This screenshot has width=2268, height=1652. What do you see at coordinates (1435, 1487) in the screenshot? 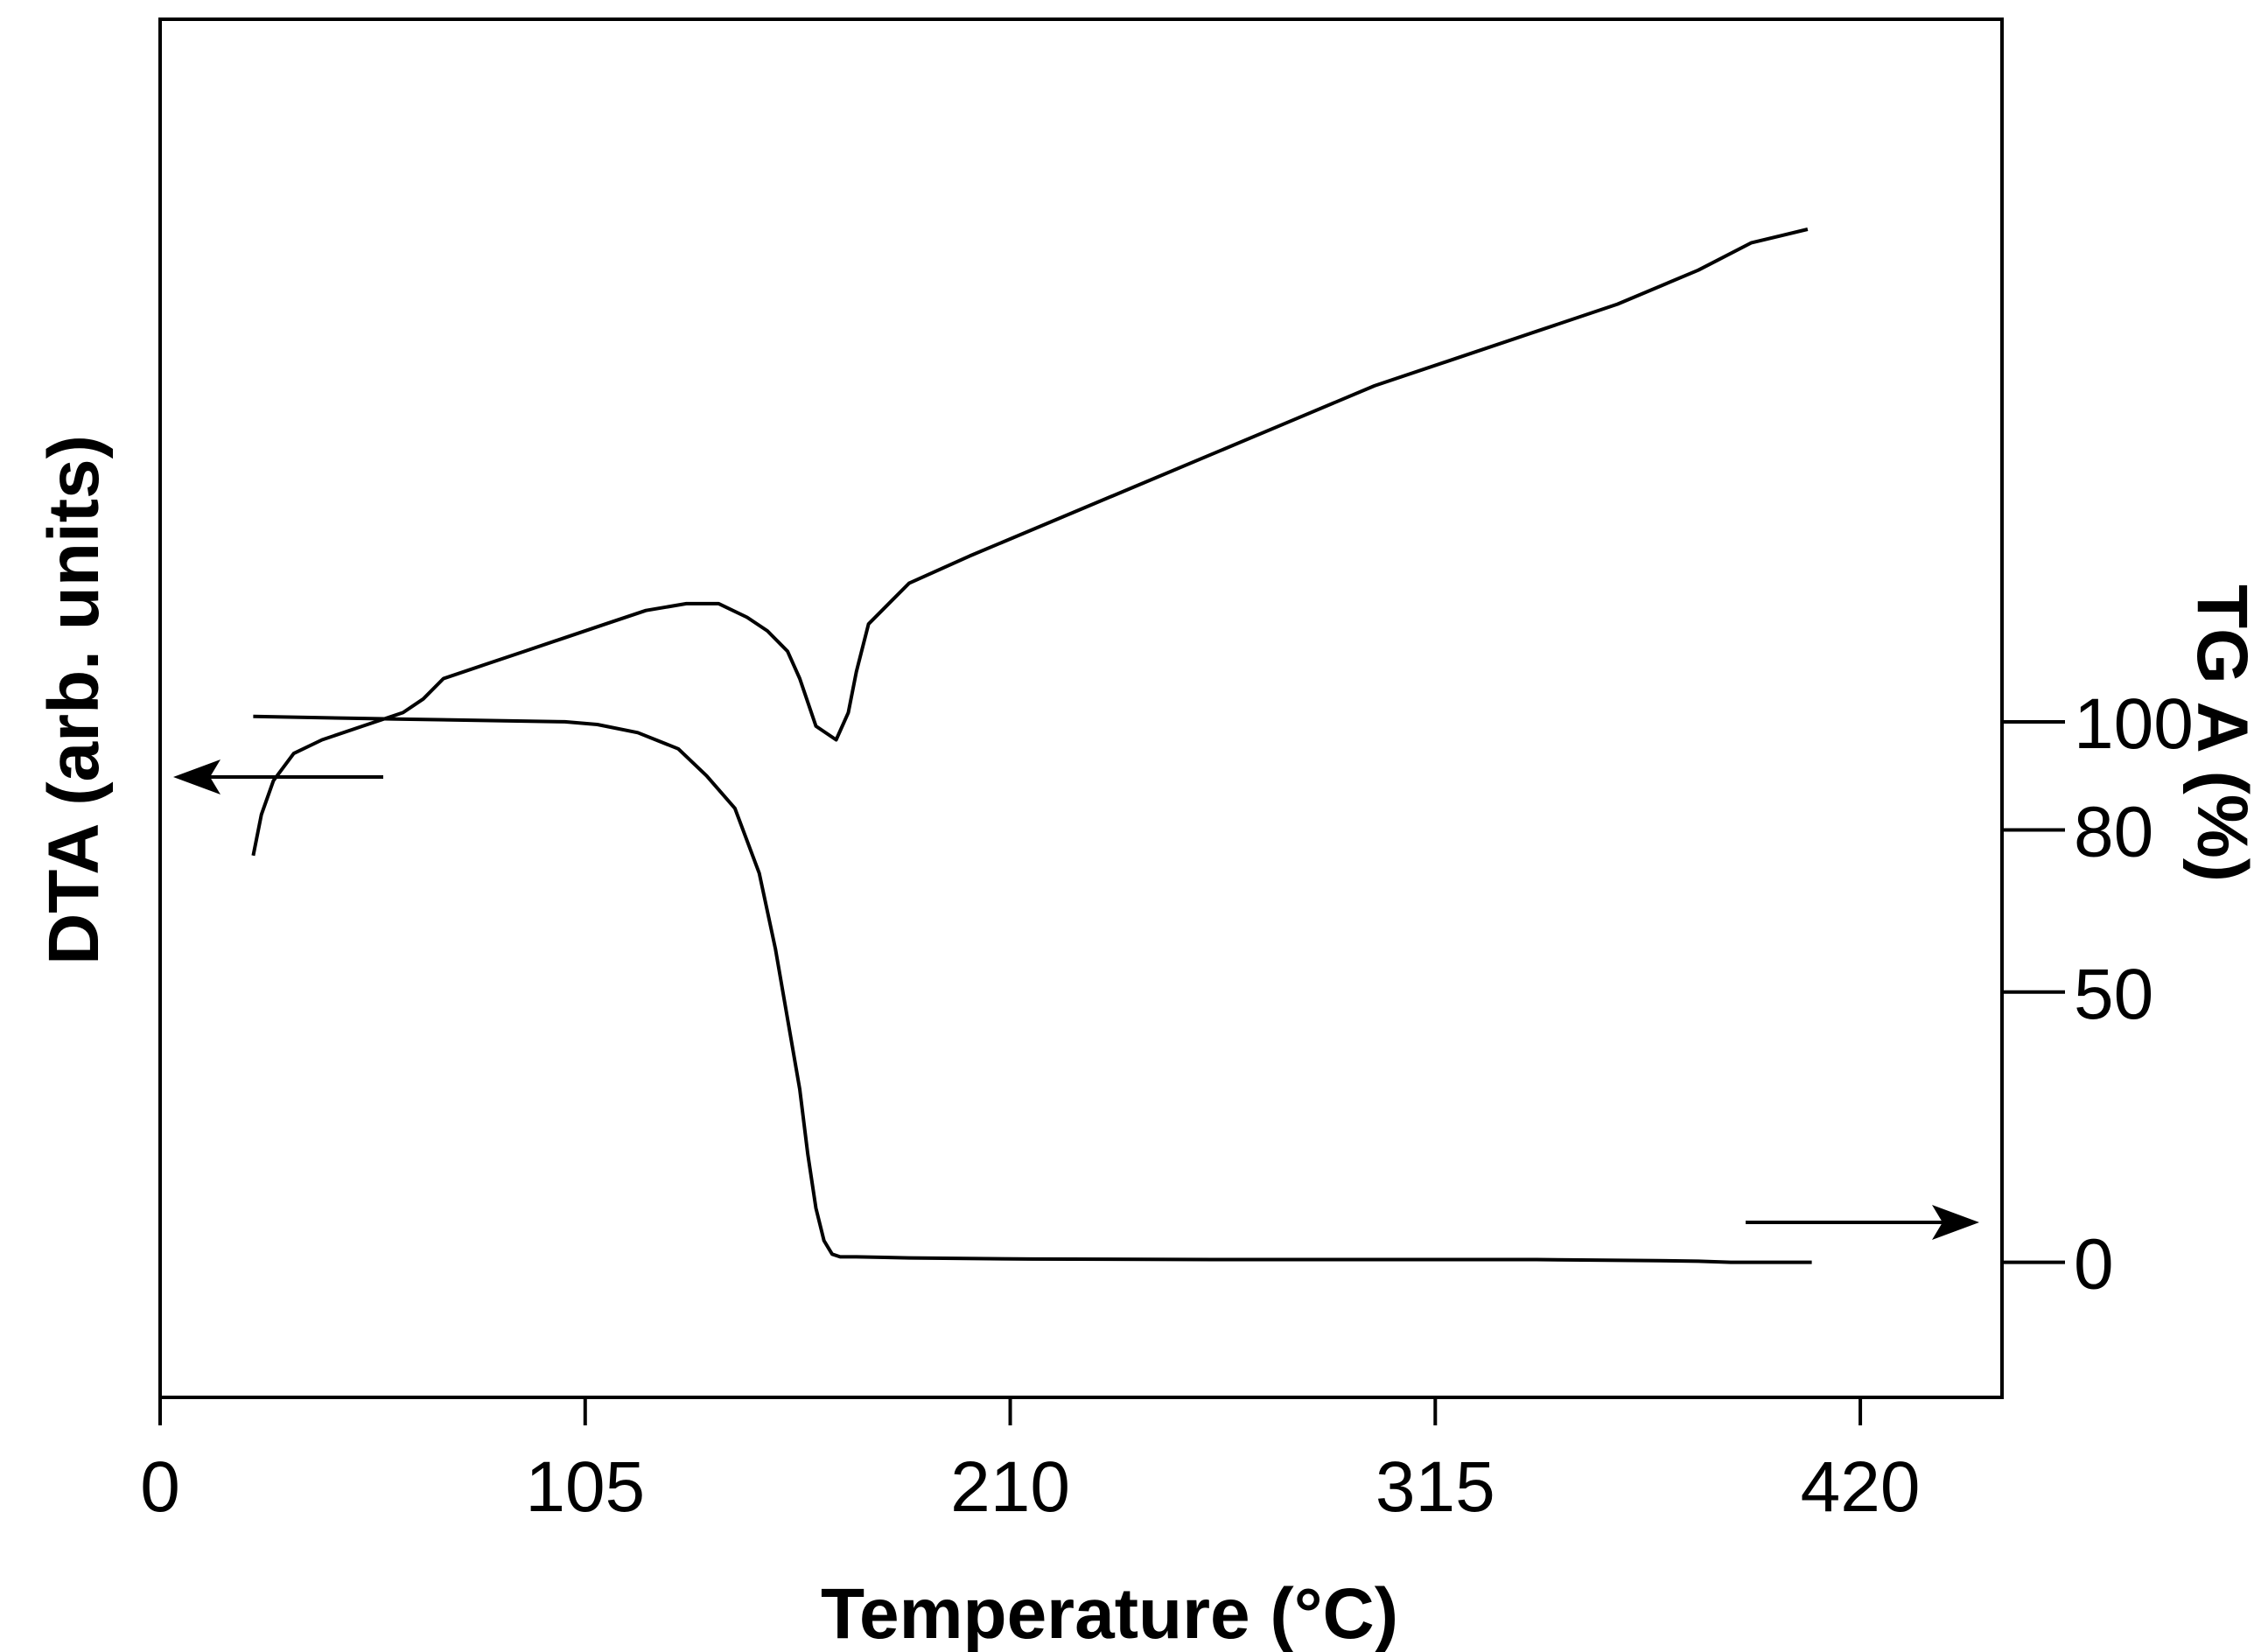
I see `x-tick-label: 315` at bounding box center [1435, 1487].